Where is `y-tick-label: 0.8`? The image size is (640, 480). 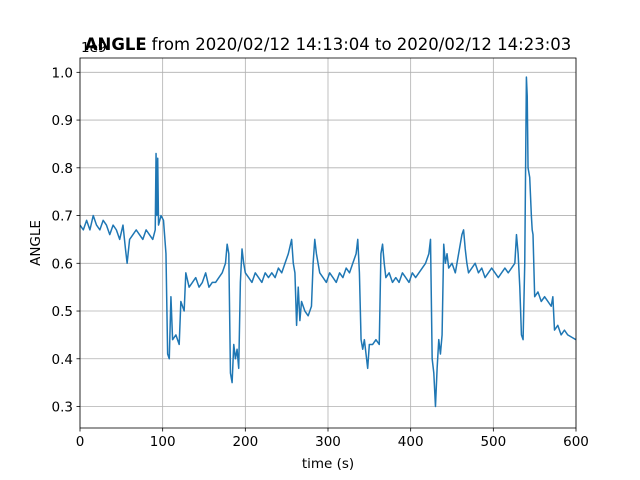
y-tick-label: 0.8 is located at coordinates (62, 169).